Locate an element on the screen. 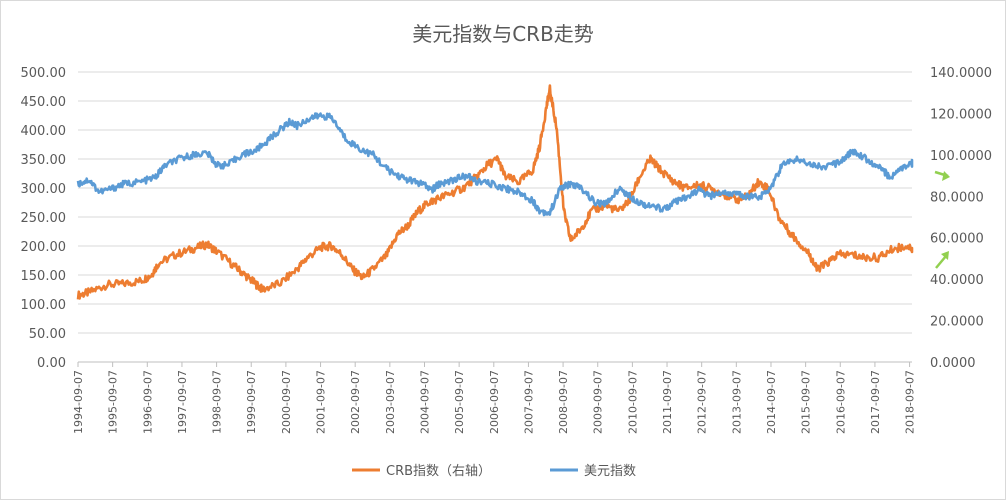 The image size is (1006, 500). annotation-arrows is located at coordinates (942, 219).